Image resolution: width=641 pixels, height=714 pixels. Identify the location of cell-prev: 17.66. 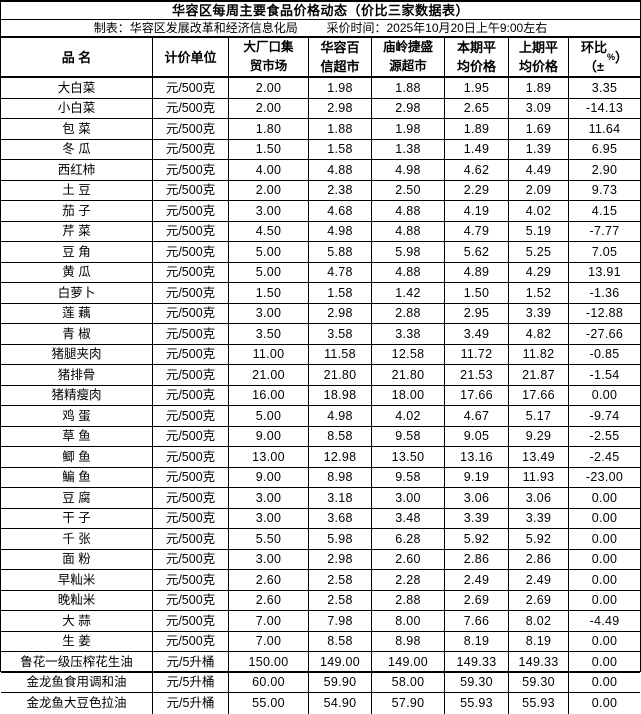
(539, 395).